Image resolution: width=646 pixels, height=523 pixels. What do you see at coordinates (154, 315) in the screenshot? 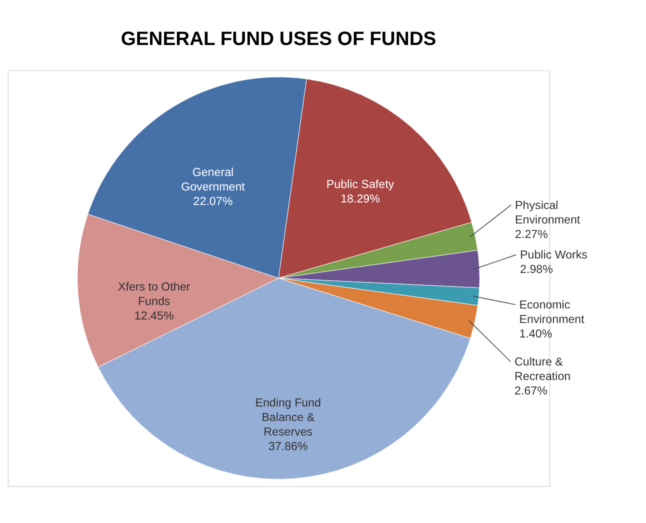
I see `data-label: 12.45%` at bounding box center [154, 315].